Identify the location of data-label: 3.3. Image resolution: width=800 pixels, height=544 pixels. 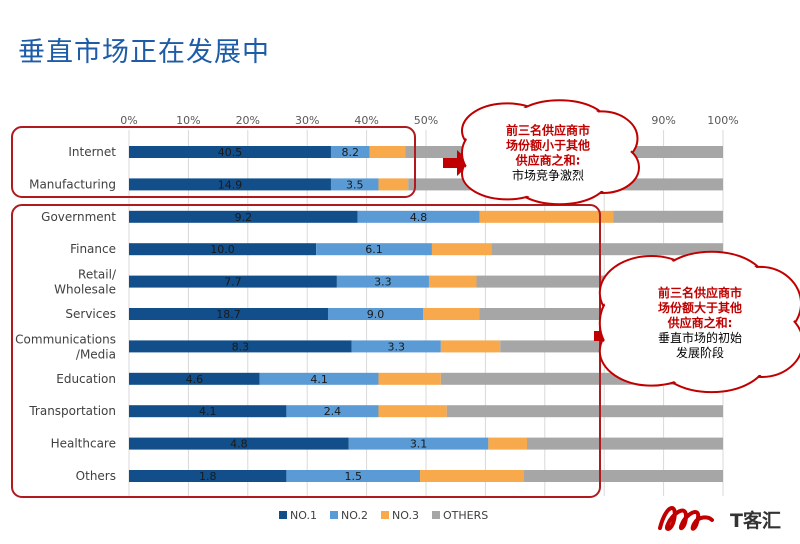
(383, 282).